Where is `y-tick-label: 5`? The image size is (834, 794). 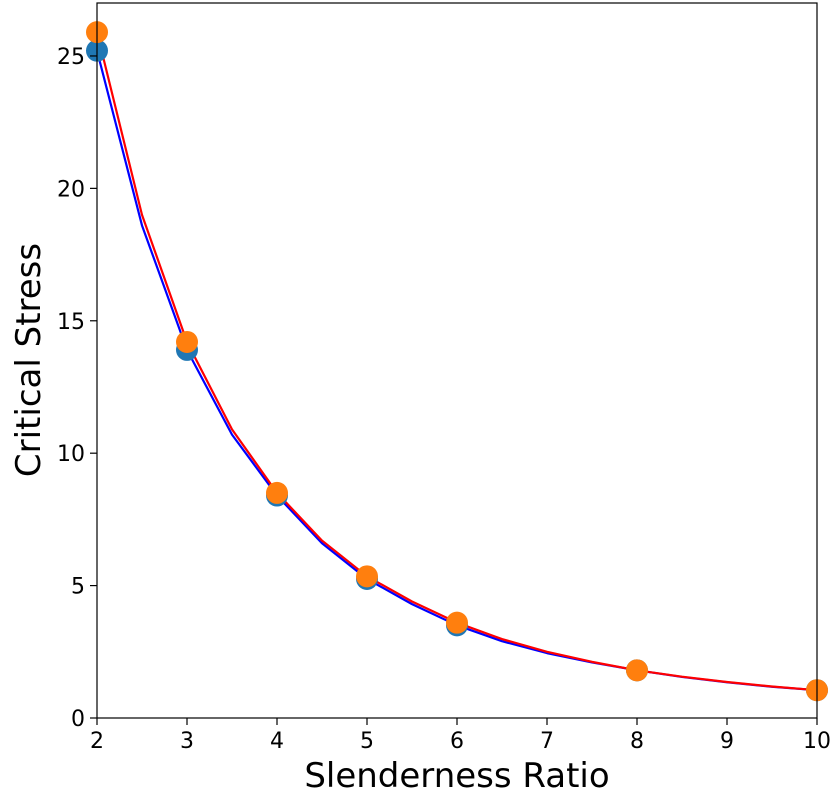 y-tick-label: 5 is located at coordinates (78, 587).